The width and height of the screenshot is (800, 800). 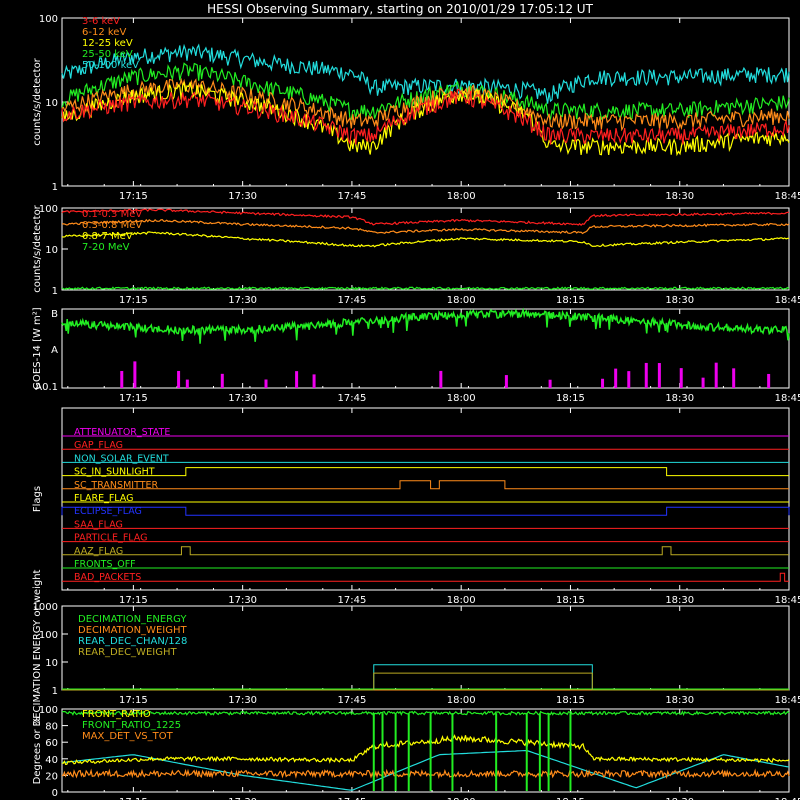 What do you see at coordinates (127, 652) in the screenshot?
I see `p5-legend-item: REAR_DEC_WEIGHT` at bounding box center [127, 652].